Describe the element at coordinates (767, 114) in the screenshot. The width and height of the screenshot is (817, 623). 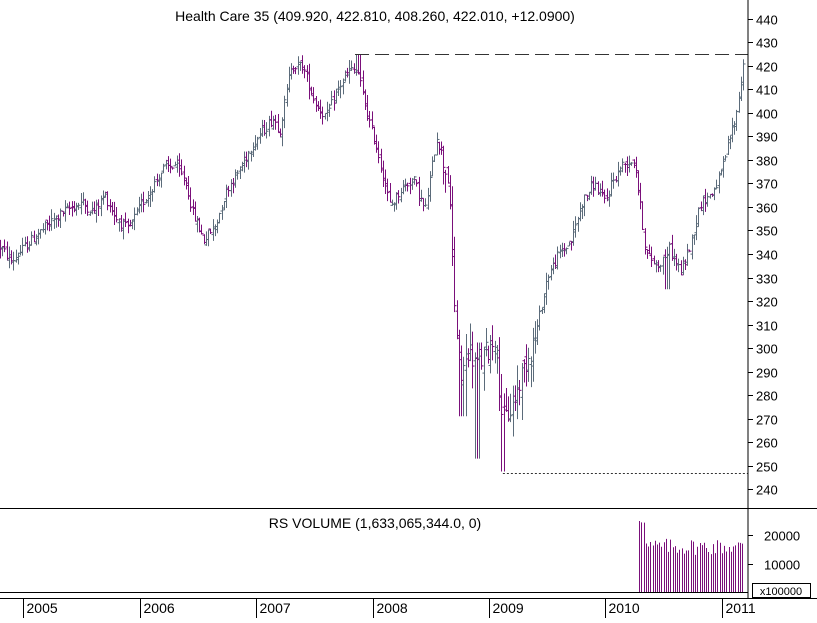
I see `y-tick-label: 400` at that location.